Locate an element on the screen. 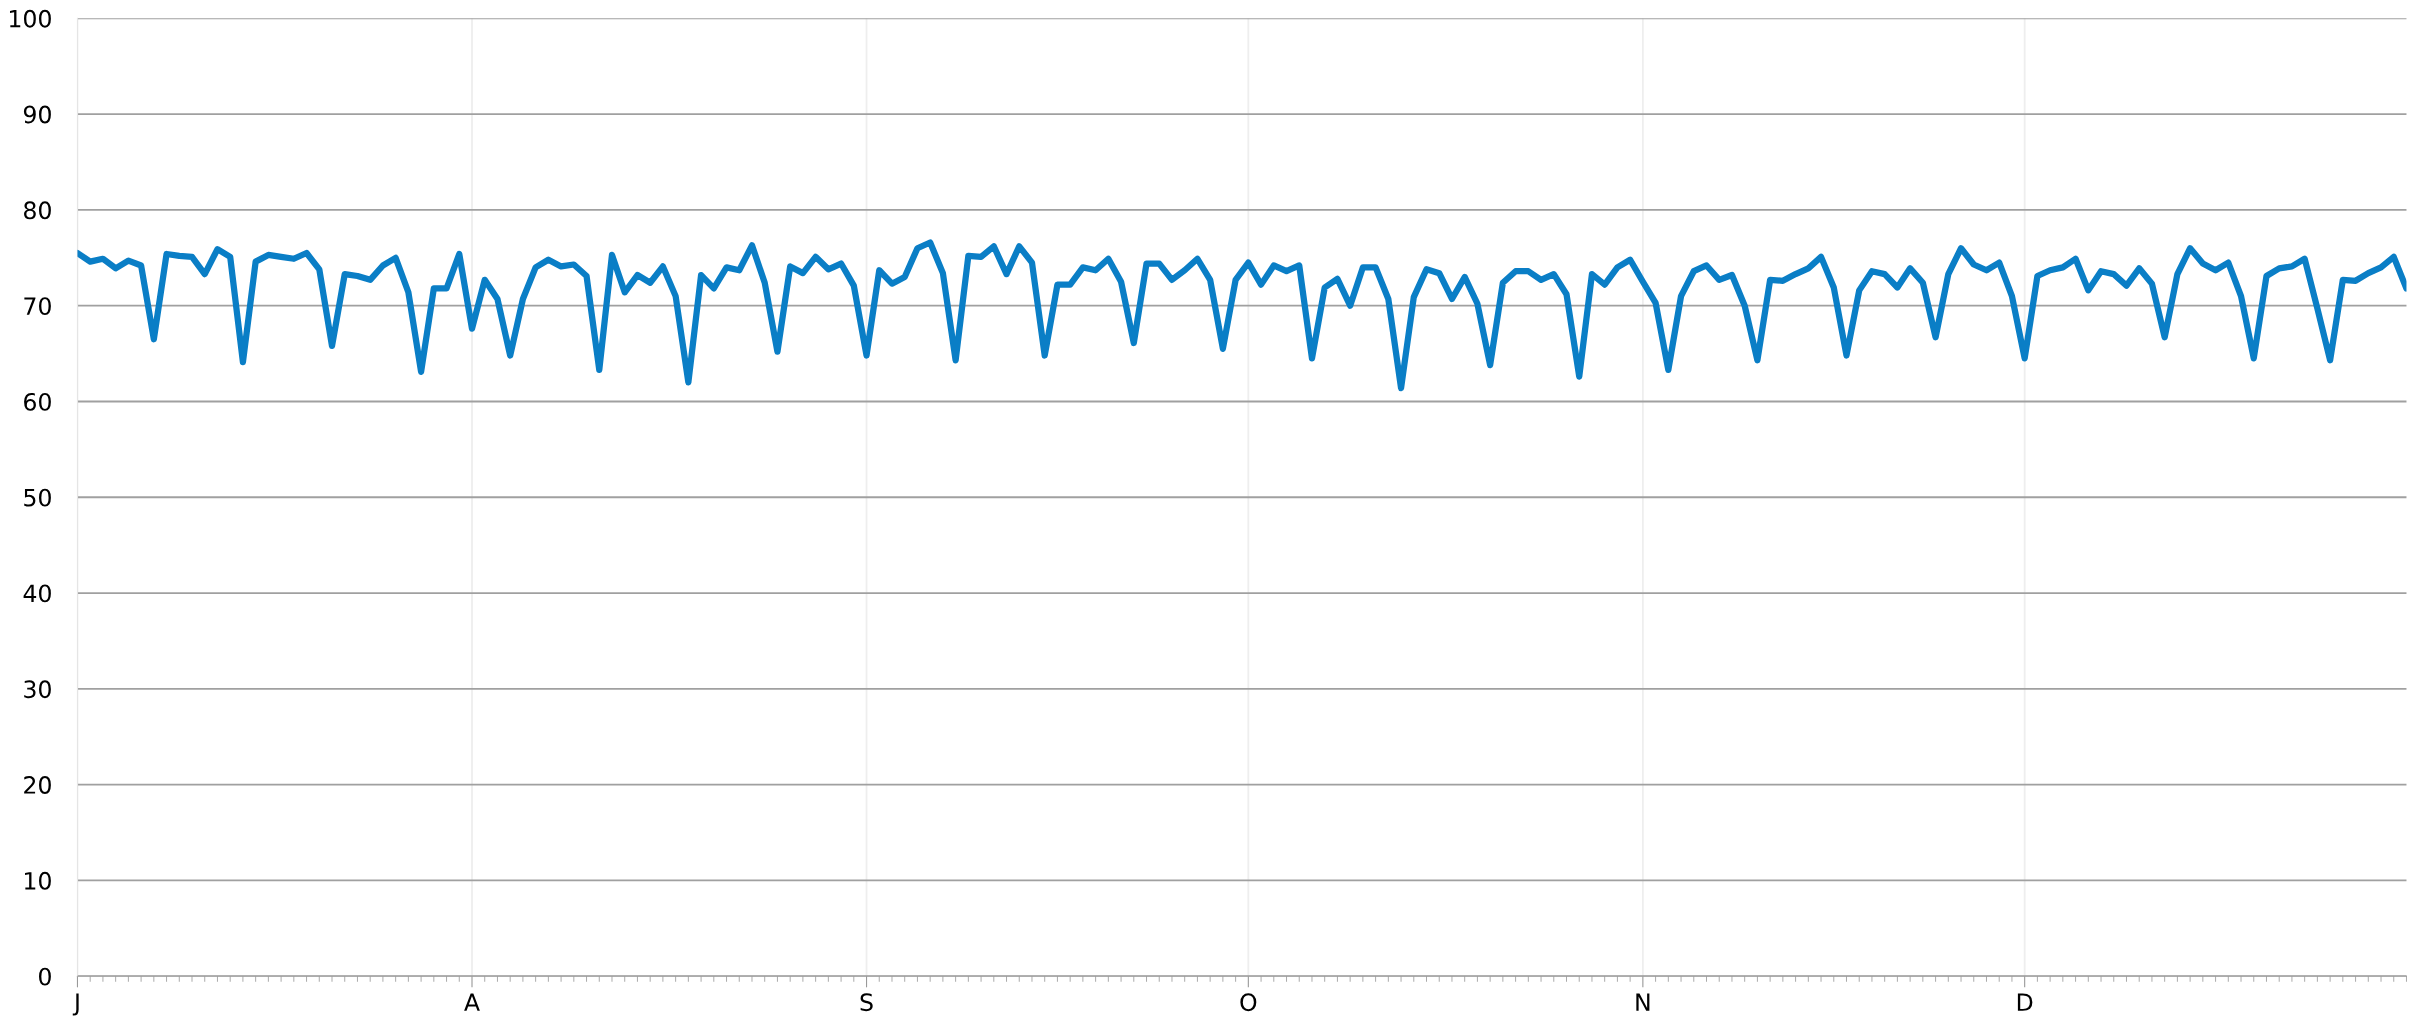 The width and height of the screenshot is (2421, 1019). y-tick-label: 10 is located at coordinates (38, 880).